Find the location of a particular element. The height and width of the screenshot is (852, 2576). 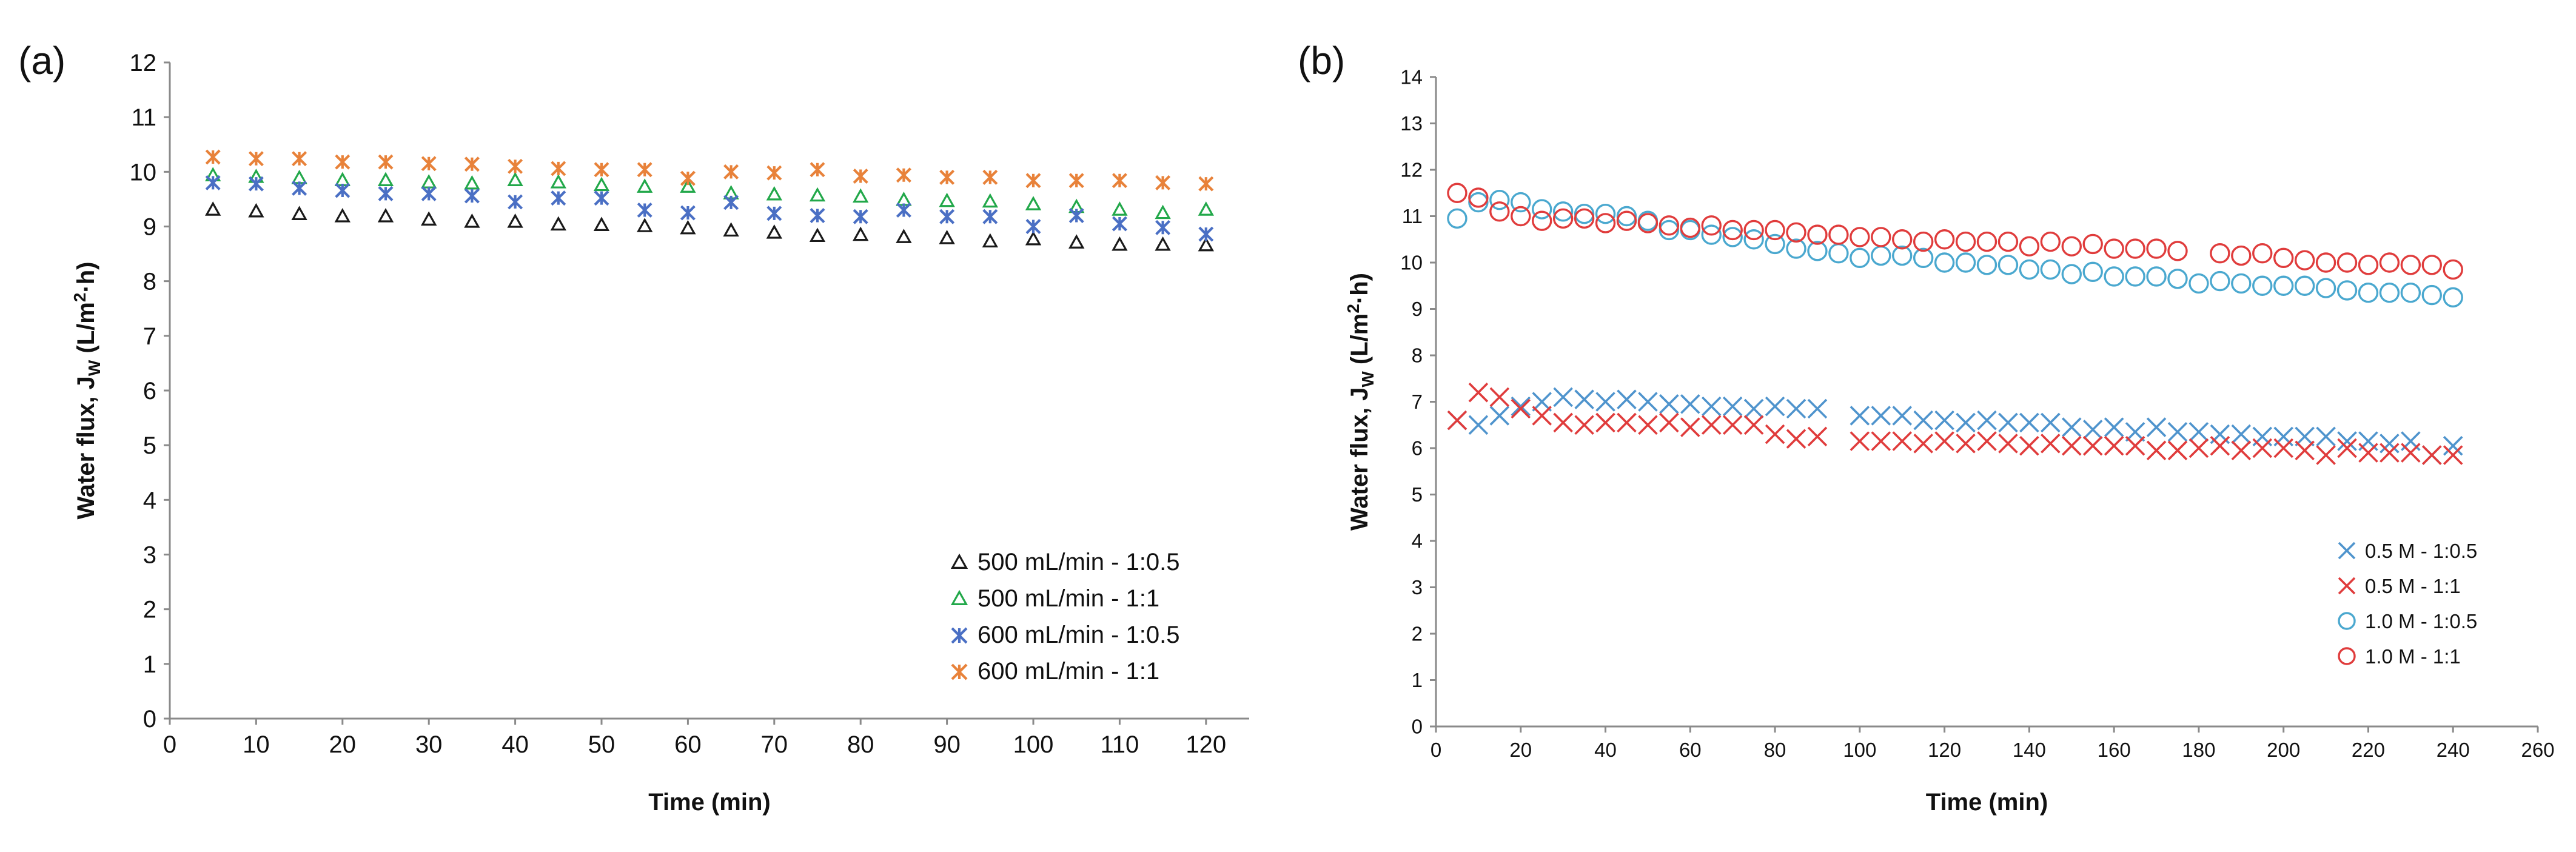

x-tick-label: 40 is located at coordinates (1605, 750).